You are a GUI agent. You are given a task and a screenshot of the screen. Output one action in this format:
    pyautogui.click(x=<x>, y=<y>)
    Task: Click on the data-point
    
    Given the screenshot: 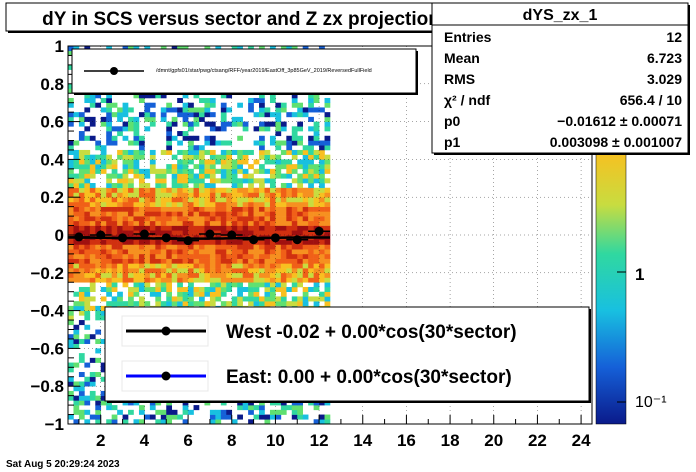 What is the action you would take?
    pyautogui.click(x=101, y=235)
    